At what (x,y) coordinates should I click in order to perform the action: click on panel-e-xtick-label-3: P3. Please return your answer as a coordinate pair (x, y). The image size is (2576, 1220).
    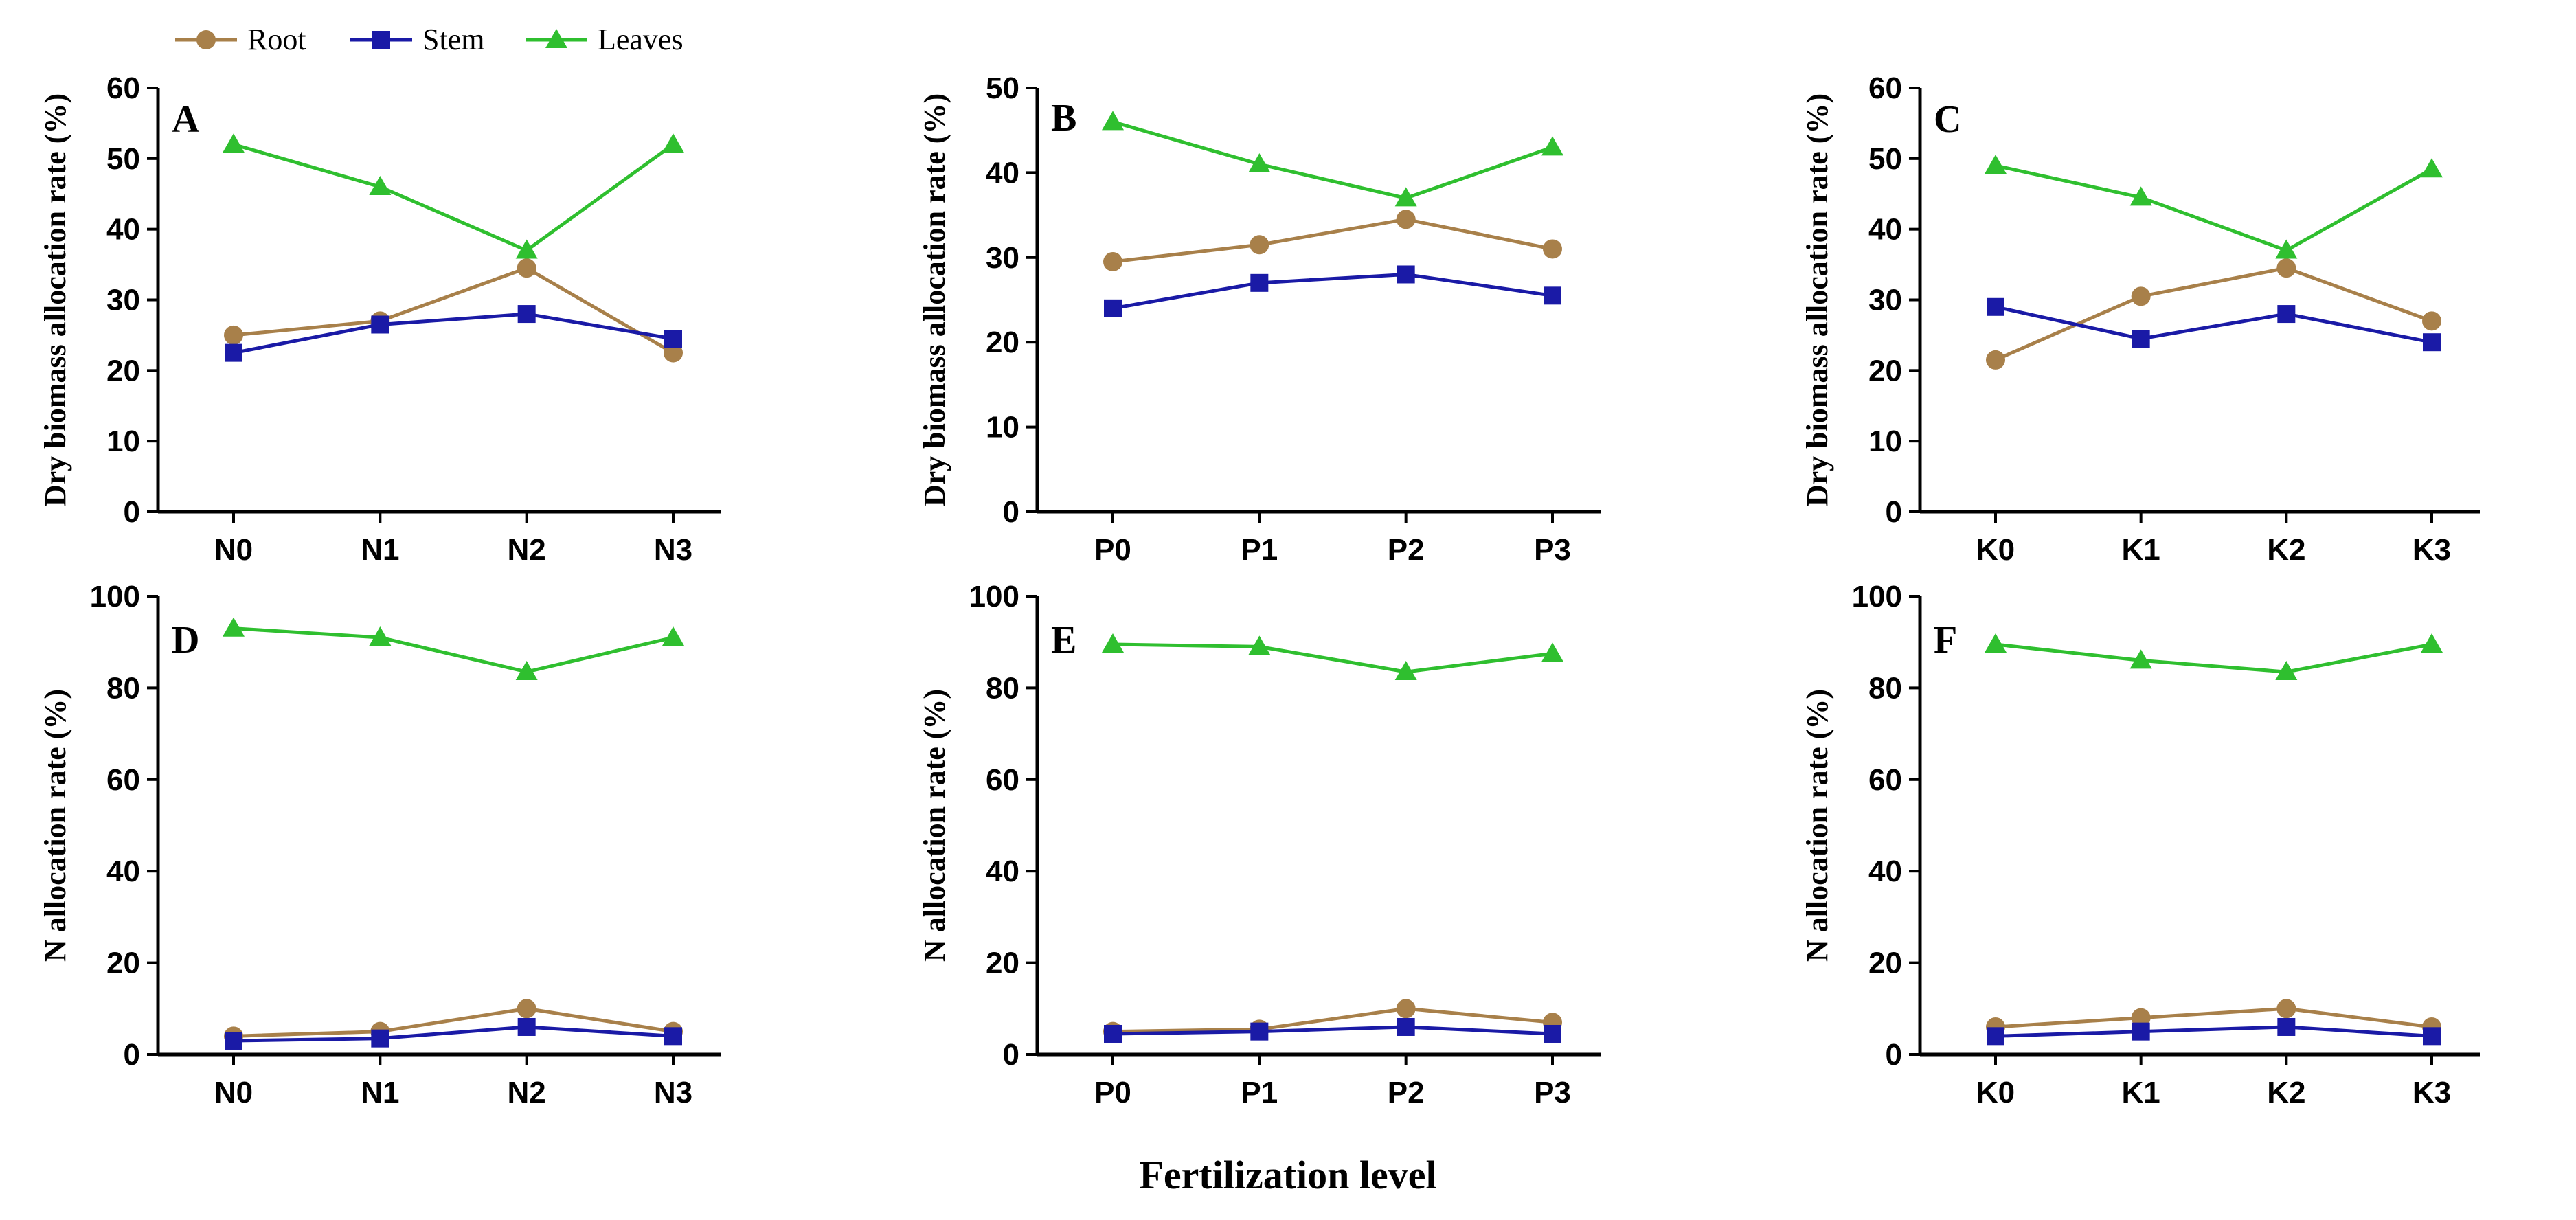
    Looking at the image, I should click on (1552, 1092).